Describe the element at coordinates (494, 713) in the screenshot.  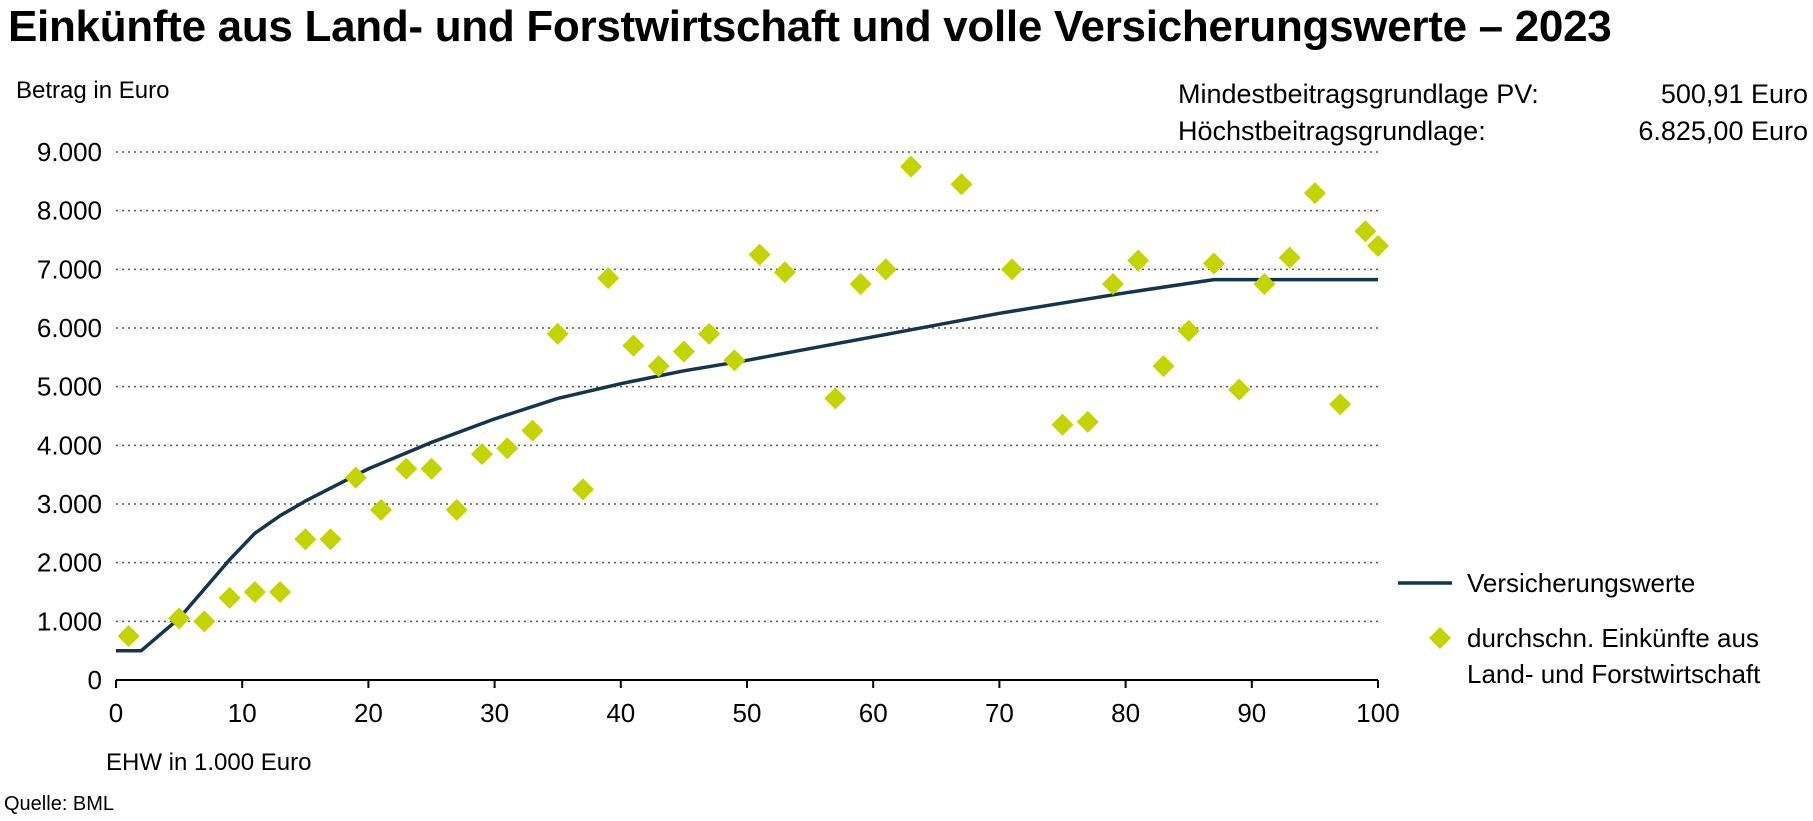
I see `x-tick-label: 30` at that location.